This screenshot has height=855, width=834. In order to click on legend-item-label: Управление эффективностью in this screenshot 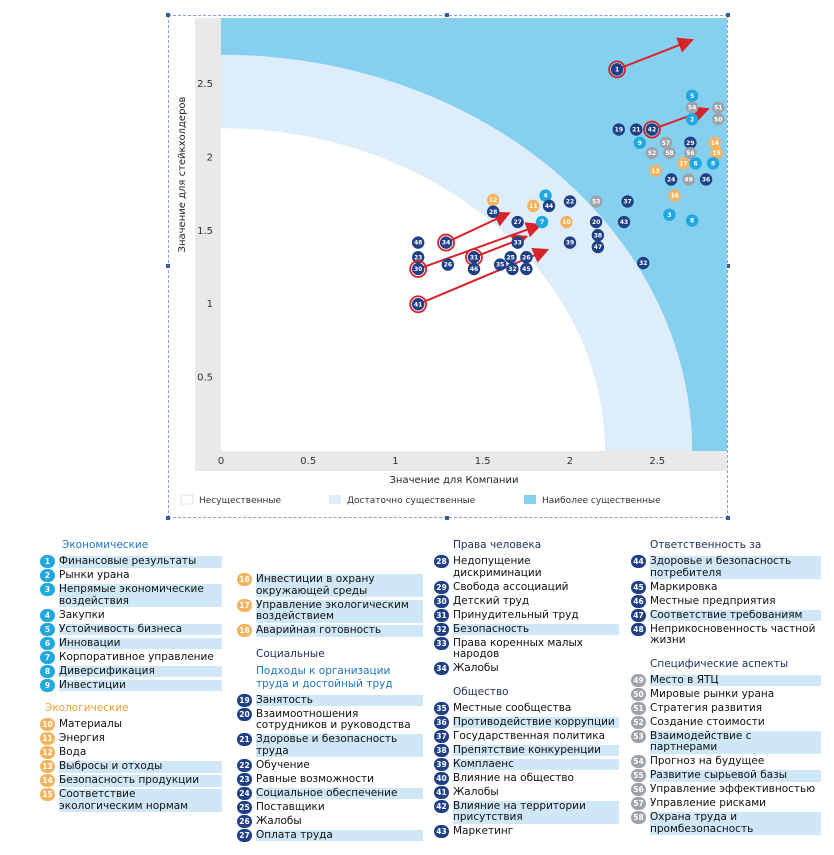, I will do `click(733, 789)`.